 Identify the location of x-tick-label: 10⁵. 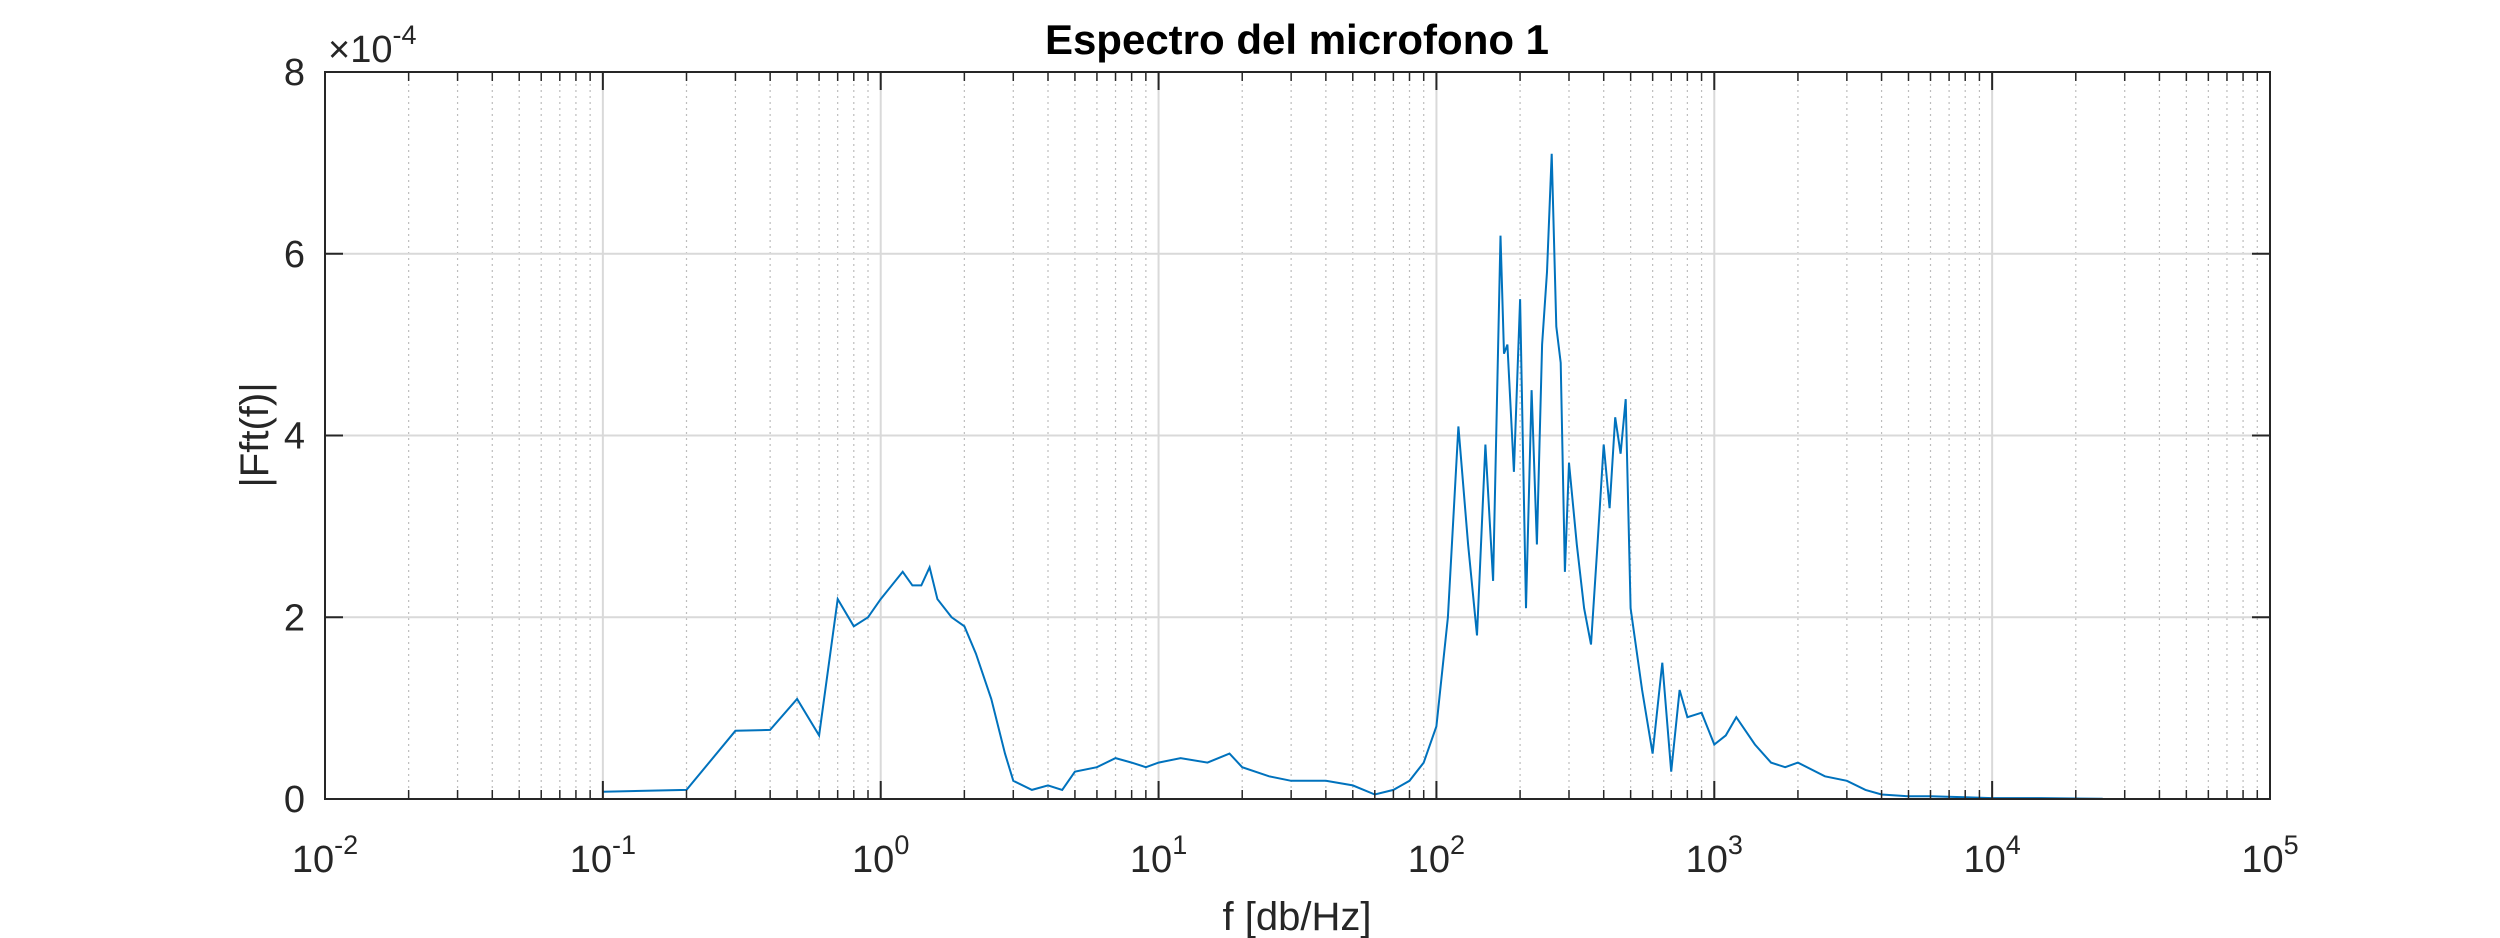
(2269, 855).